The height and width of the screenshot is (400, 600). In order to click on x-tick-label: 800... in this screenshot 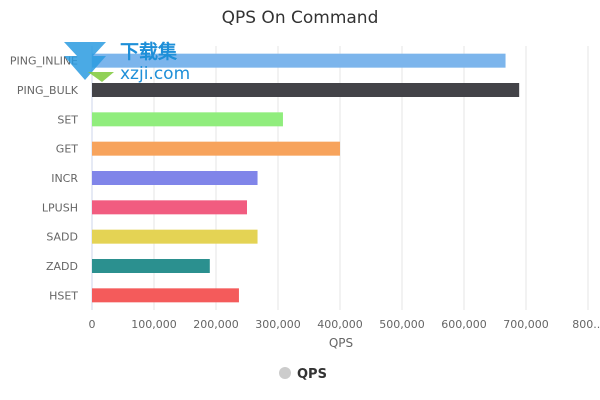, I will do `click(586, 324)`.